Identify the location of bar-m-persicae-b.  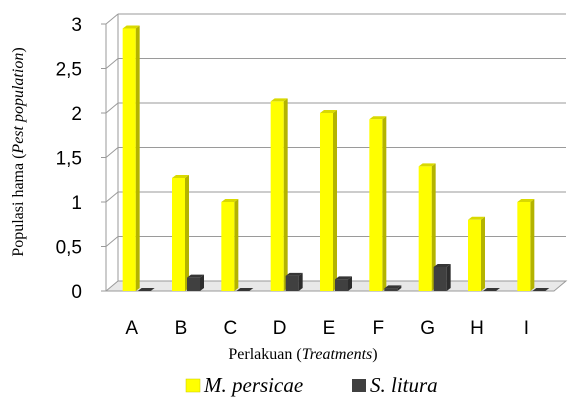
(178, 234).